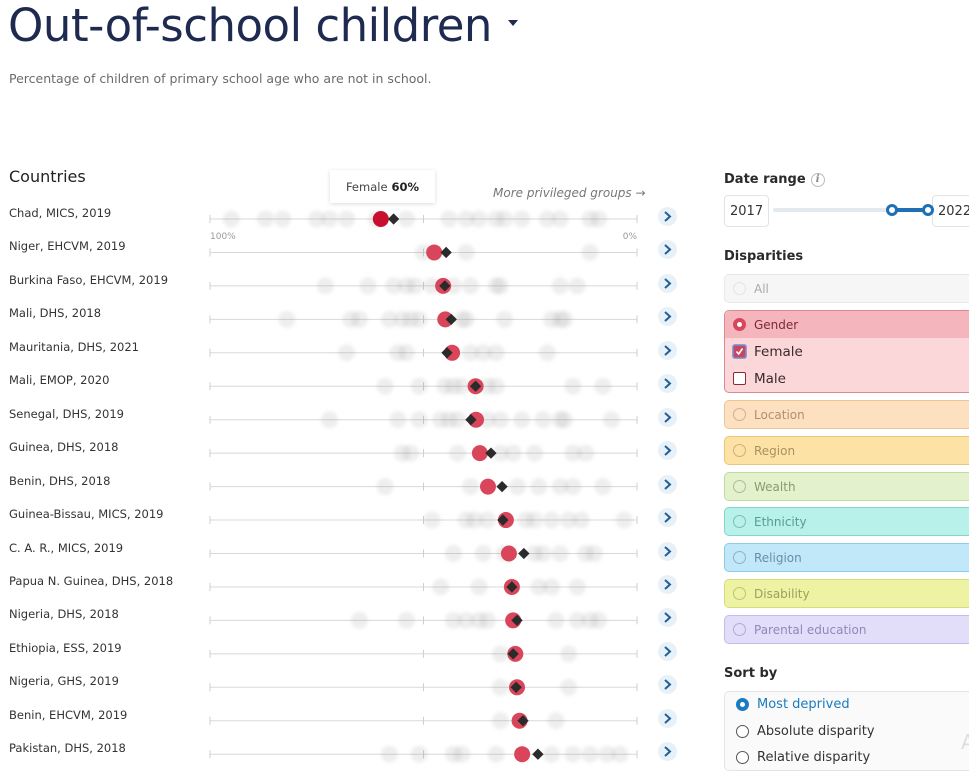 The height and width of the screenshot is (771, 969). Describe the element at coordinates (892, 210) in the screenshot. I see `date-range-start-handle` at that location.